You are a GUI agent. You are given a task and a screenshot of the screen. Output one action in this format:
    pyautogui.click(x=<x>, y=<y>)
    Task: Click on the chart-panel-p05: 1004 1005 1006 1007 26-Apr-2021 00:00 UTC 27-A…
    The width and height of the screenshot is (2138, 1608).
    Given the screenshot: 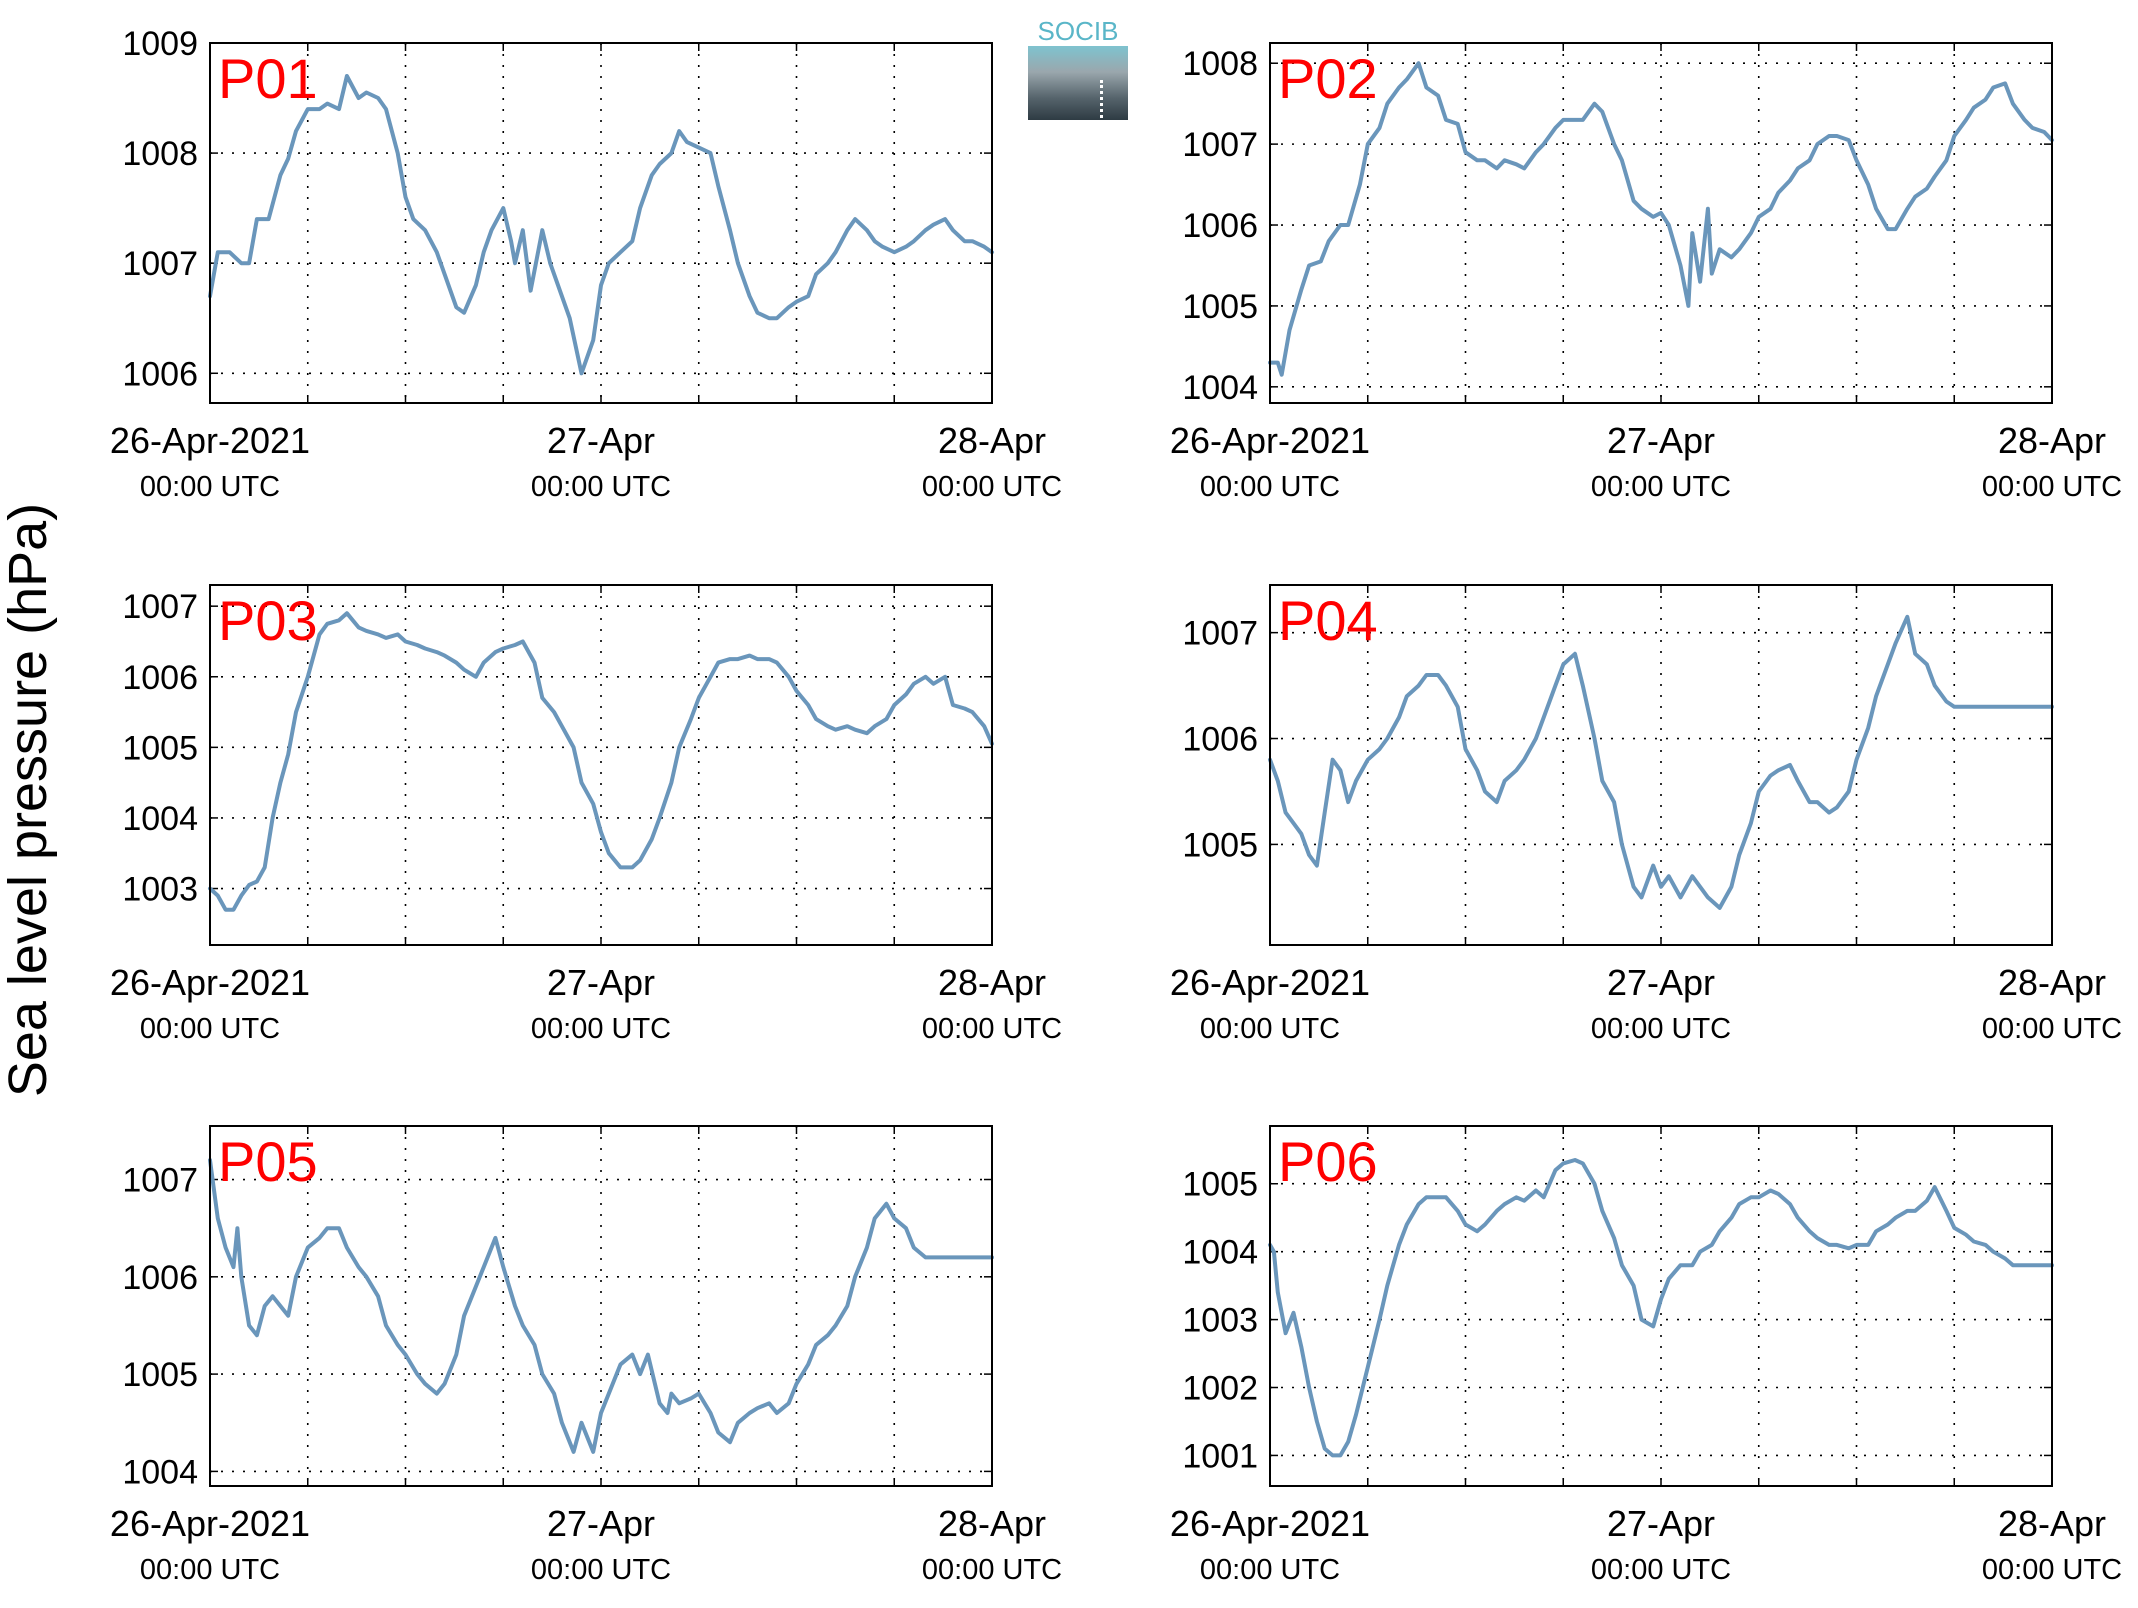 What is the action you would take?
    pyautogui.click(x=586, y=1355)
    